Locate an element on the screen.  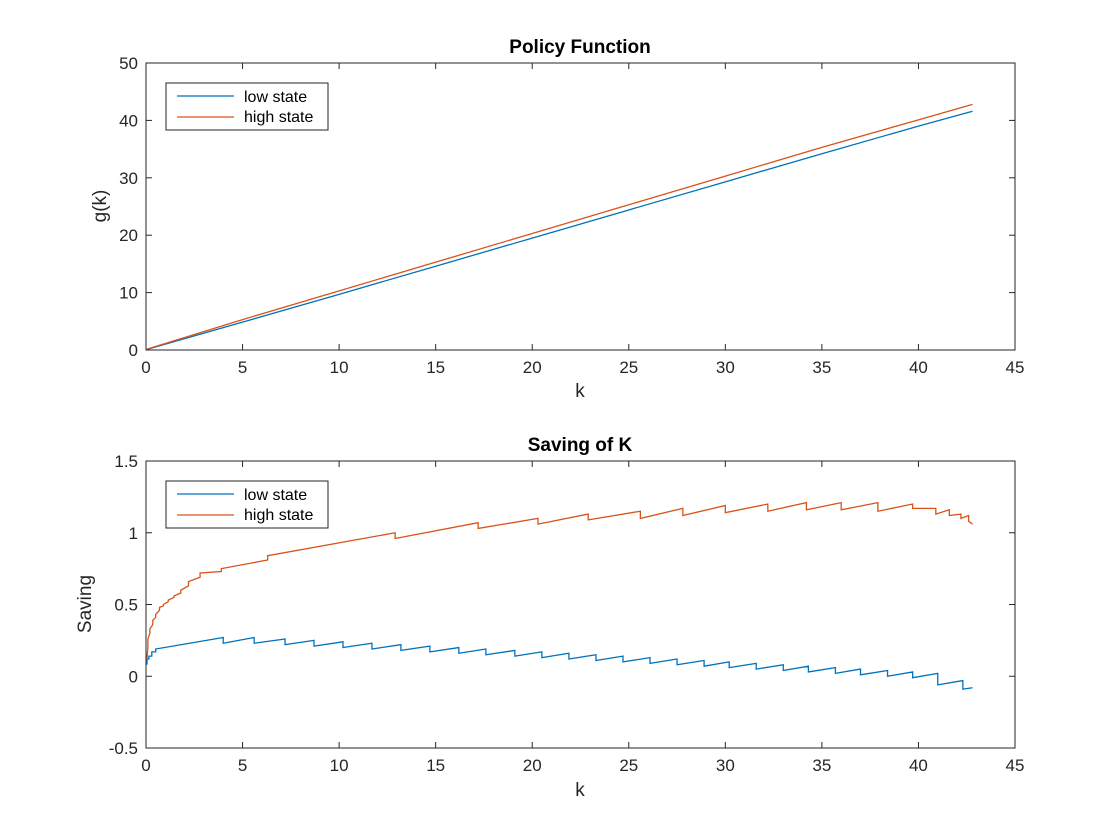
y-tick-label: 10 is located at coordinates (128, 293).